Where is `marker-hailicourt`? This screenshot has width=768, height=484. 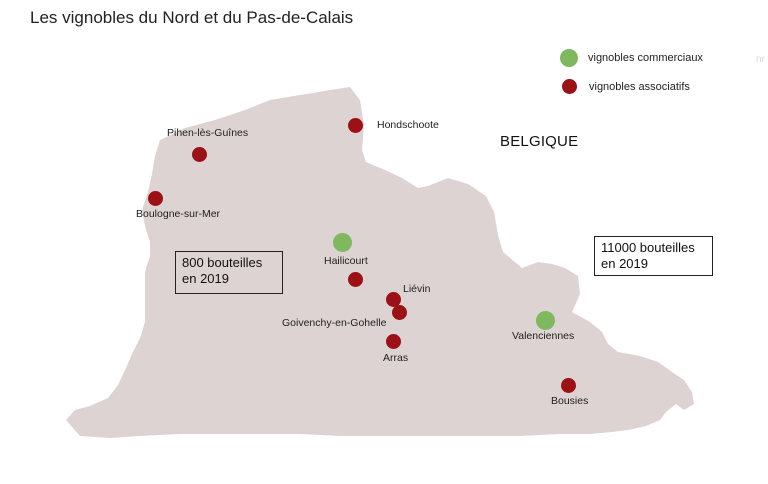
marker-hailicourt is located at coordinates (342, 242).